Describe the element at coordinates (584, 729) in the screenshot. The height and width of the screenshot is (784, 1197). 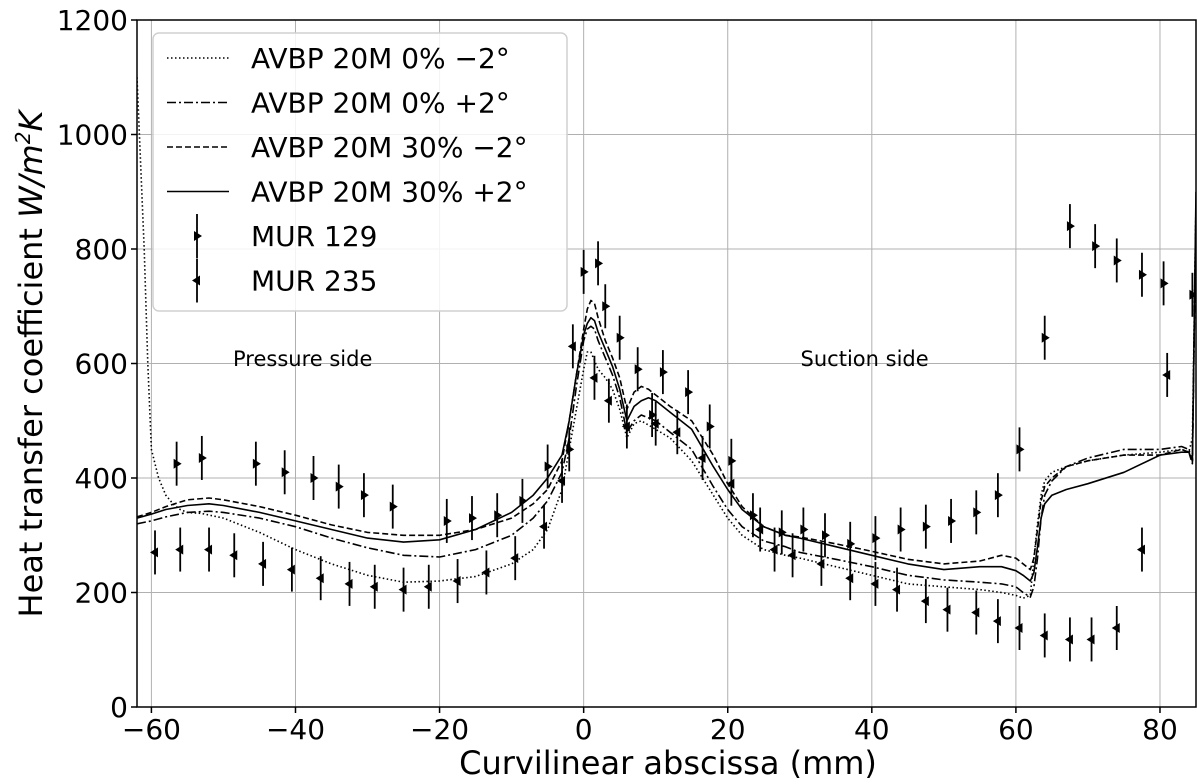
I see `x-tick-label: 0` at that location.